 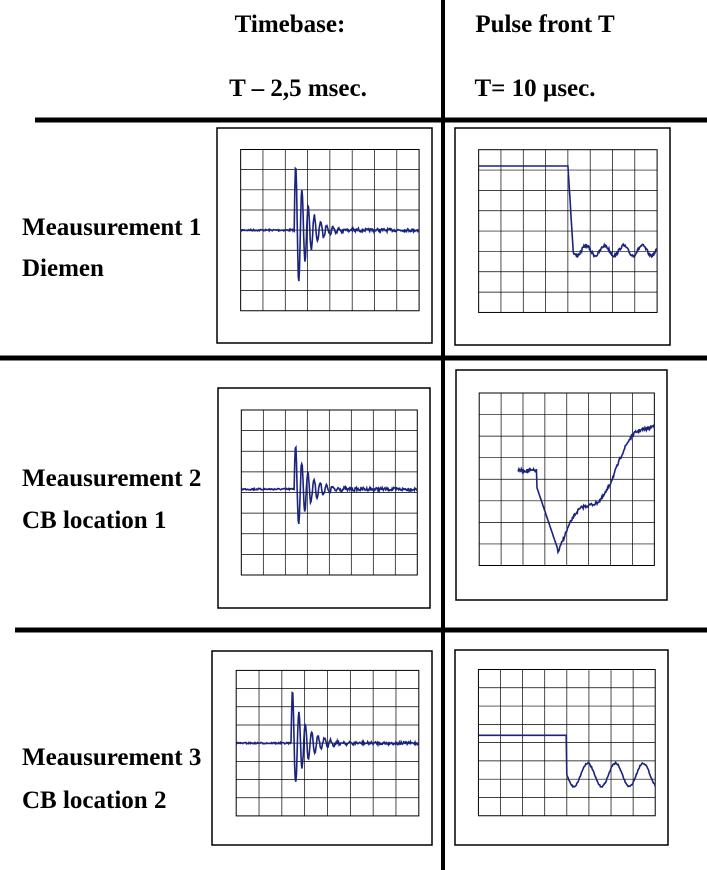 I want to click on column-value: T= 10 µsec., so click(x=535, y=88).